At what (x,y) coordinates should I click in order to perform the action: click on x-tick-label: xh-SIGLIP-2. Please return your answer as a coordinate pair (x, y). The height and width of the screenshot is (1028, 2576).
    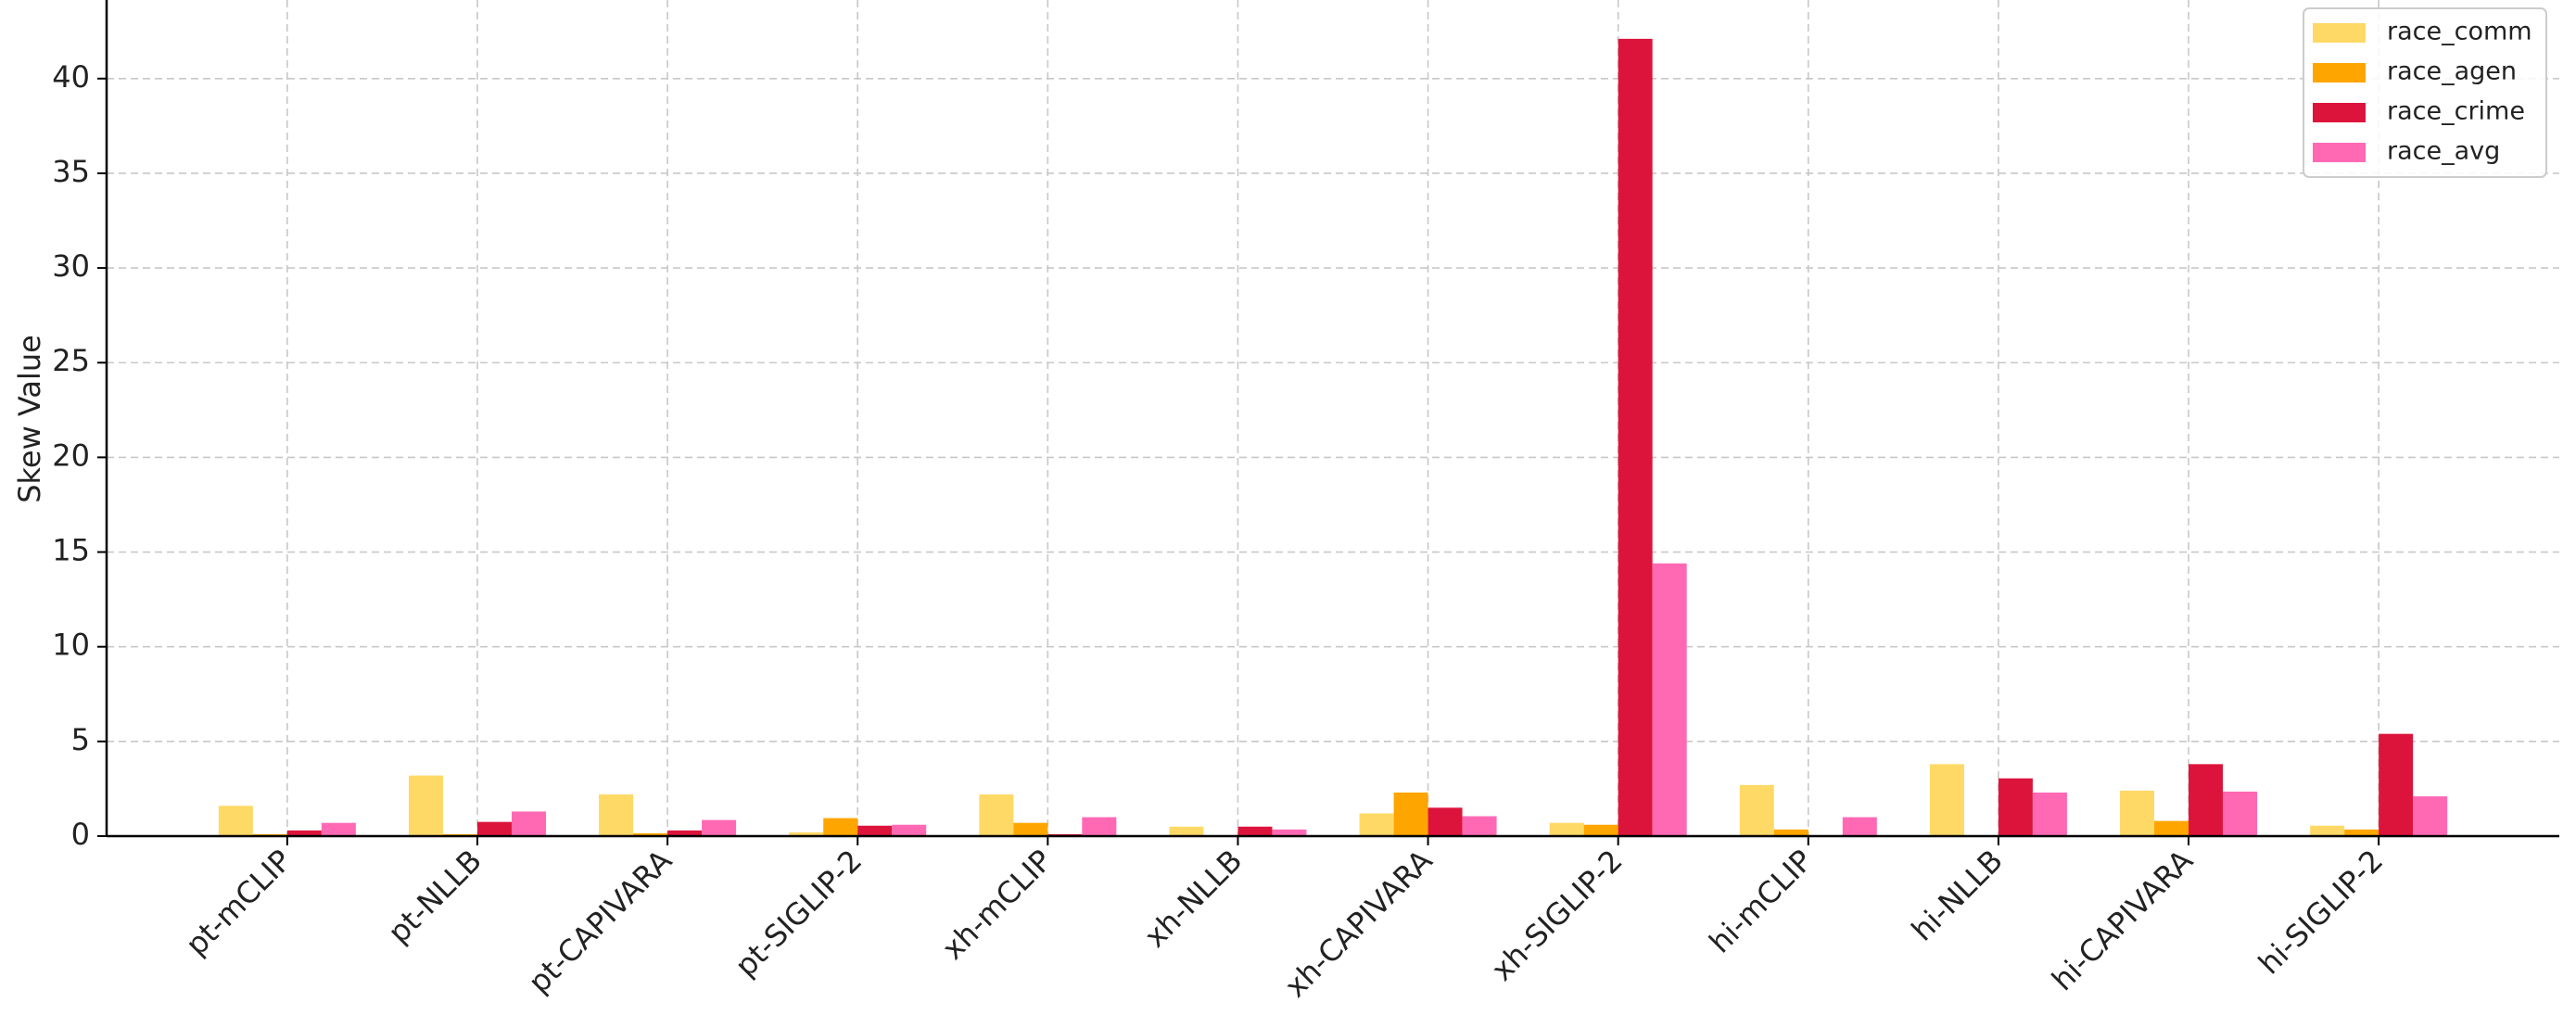
    Looking at the image, I should click on (1556, 915).